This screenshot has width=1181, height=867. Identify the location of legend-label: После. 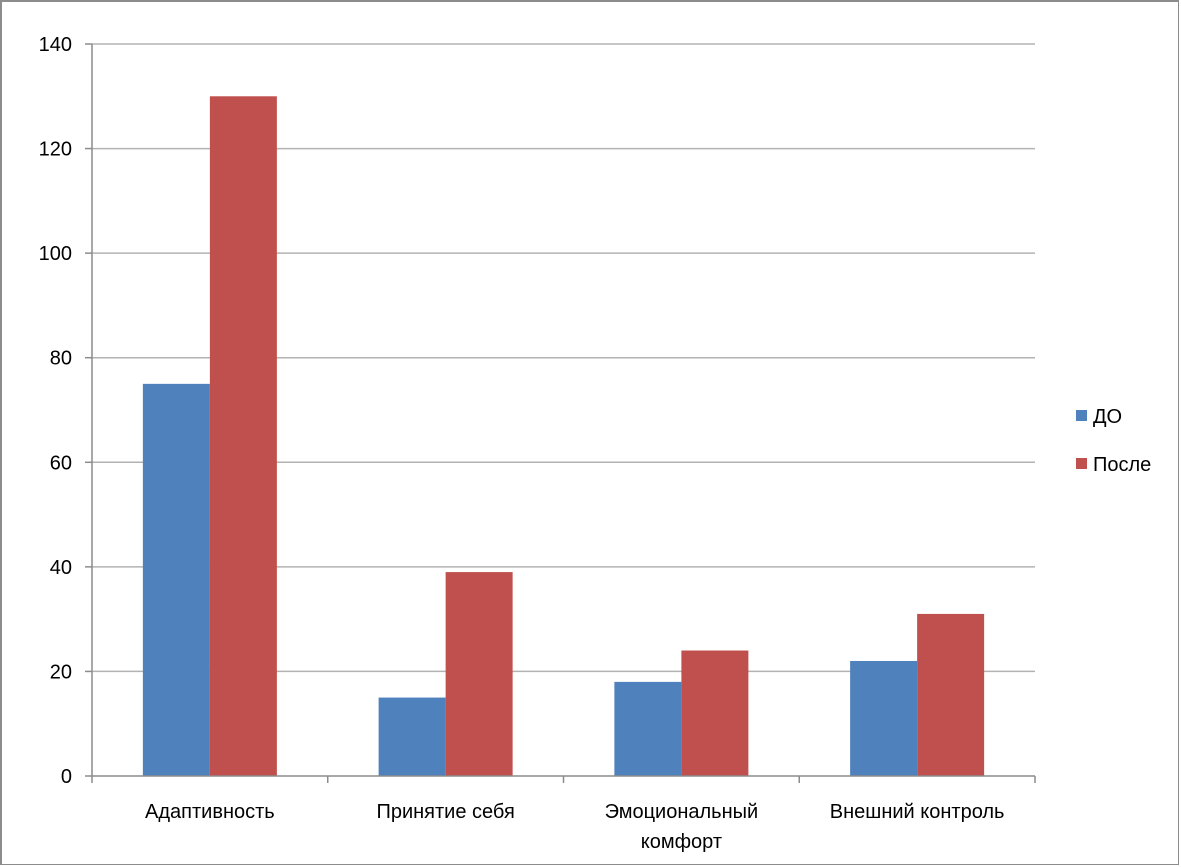
(1122, 465).